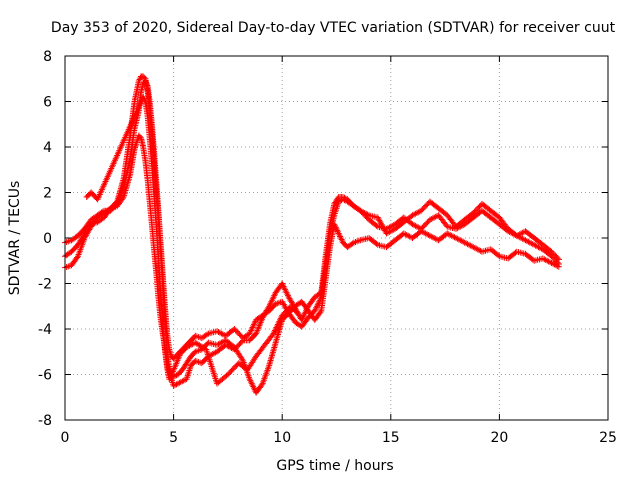  I want to click on y-tick-label: 0, so click(47, 239).